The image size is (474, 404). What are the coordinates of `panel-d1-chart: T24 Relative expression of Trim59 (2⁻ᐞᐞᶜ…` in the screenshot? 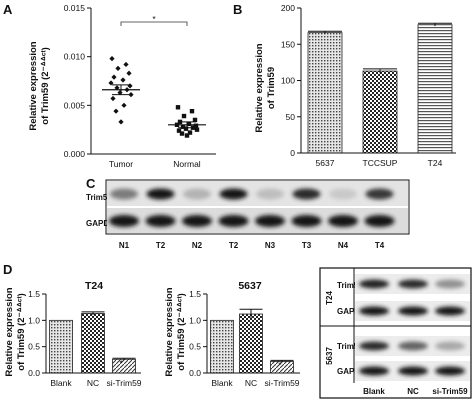 It's located at (73, 334).